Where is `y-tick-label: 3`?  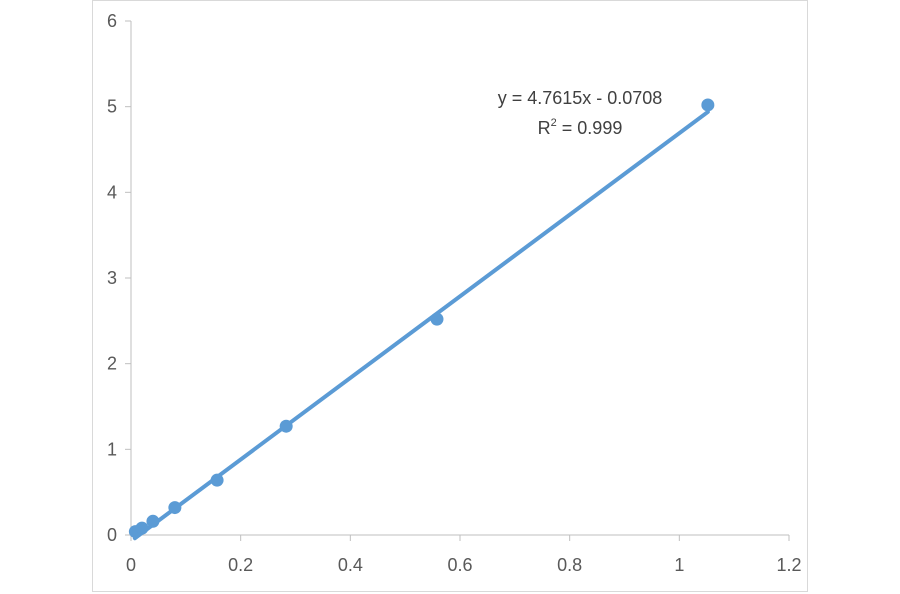 y-tick-label: 3 is located at coordinates (112, 278).